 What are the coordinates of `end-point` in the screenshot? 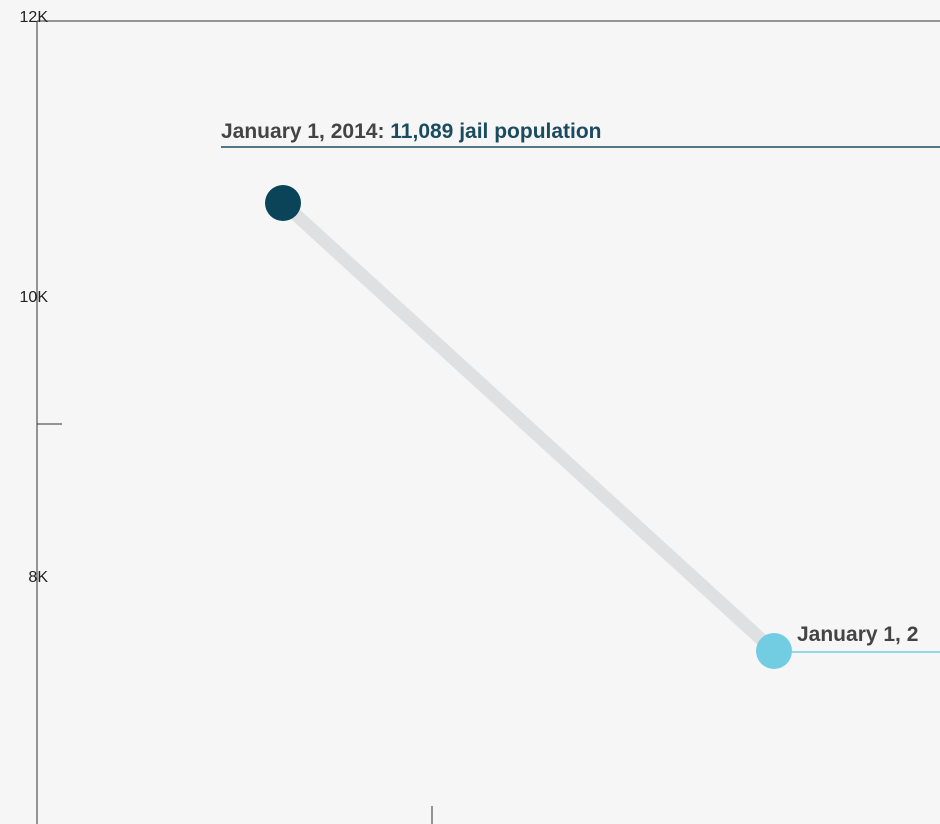 It's located at (774, 651).